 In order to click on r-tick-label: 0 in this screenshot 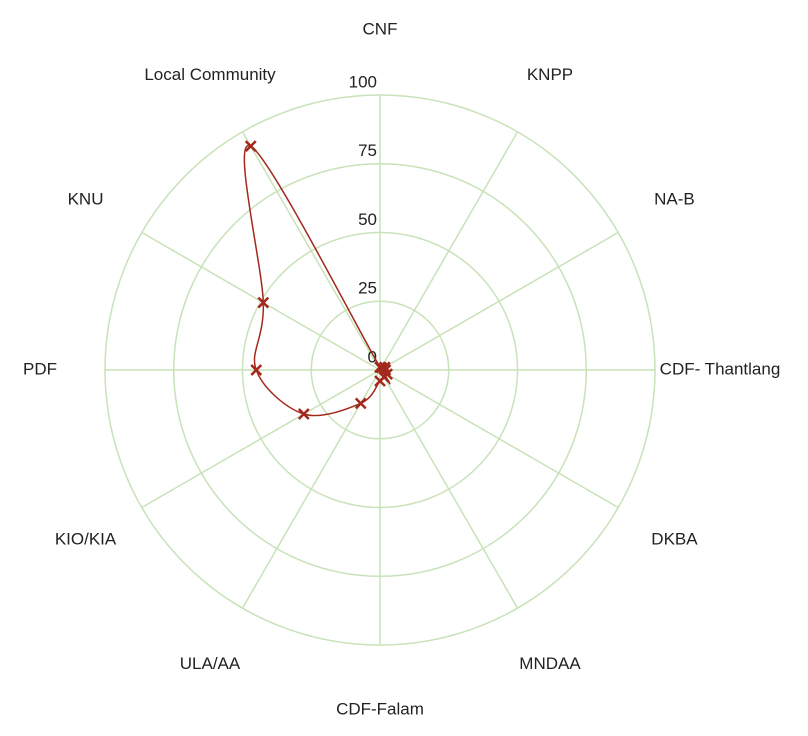, I will do `click(372, 356)`.